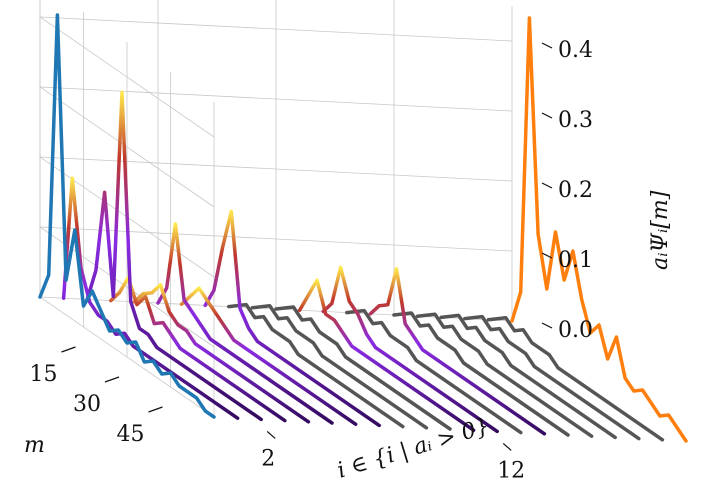 Image resolution: width=708 pixels, height=504 pixels. Describe the element at coordinates (575, 260) in the screenshot. I see `z-tick-label-0.1: 0.1` at that location.